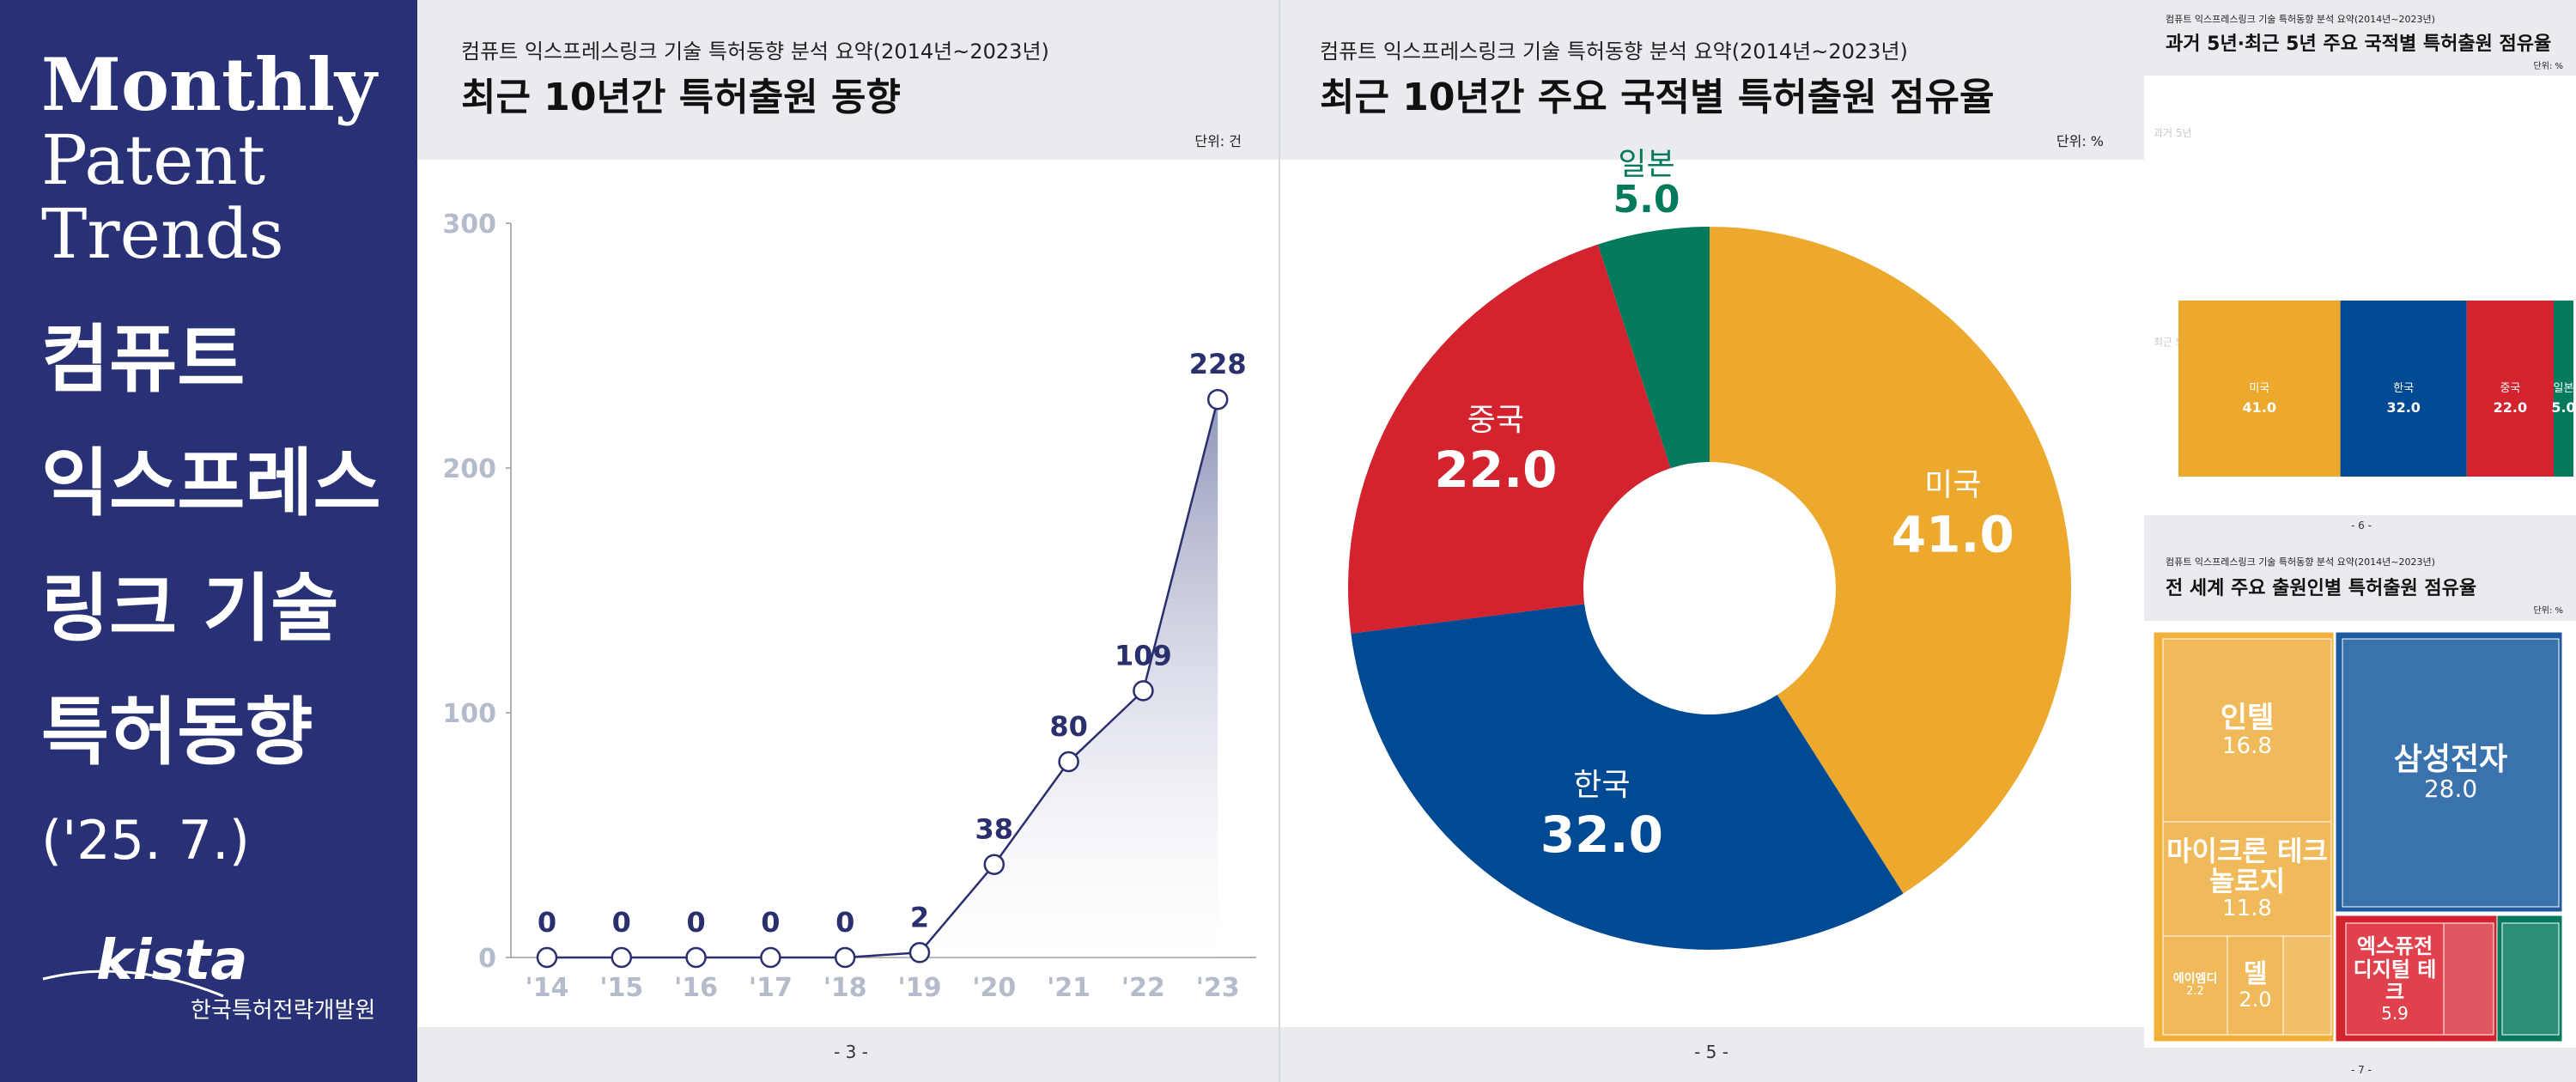 Image resolution: width=2576 pixels, height=1082 pixels. What do you see at coordinates (2255, 973) in the screenshot?
I see `tile-text-line: 델` at bounding box center [2255, 973].